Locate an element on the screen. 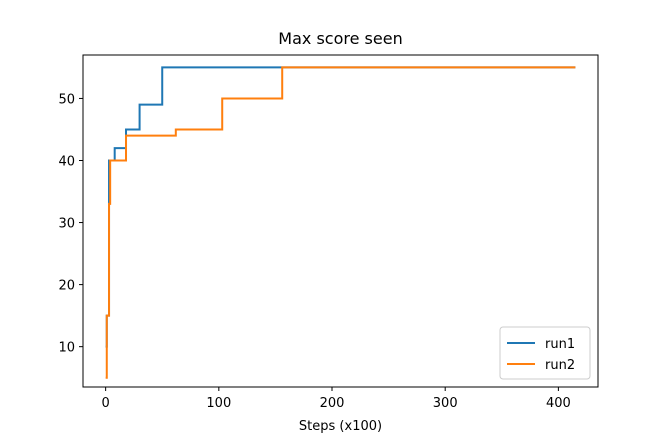  y-tick-label: 20 is located at coordinates (66, 286).